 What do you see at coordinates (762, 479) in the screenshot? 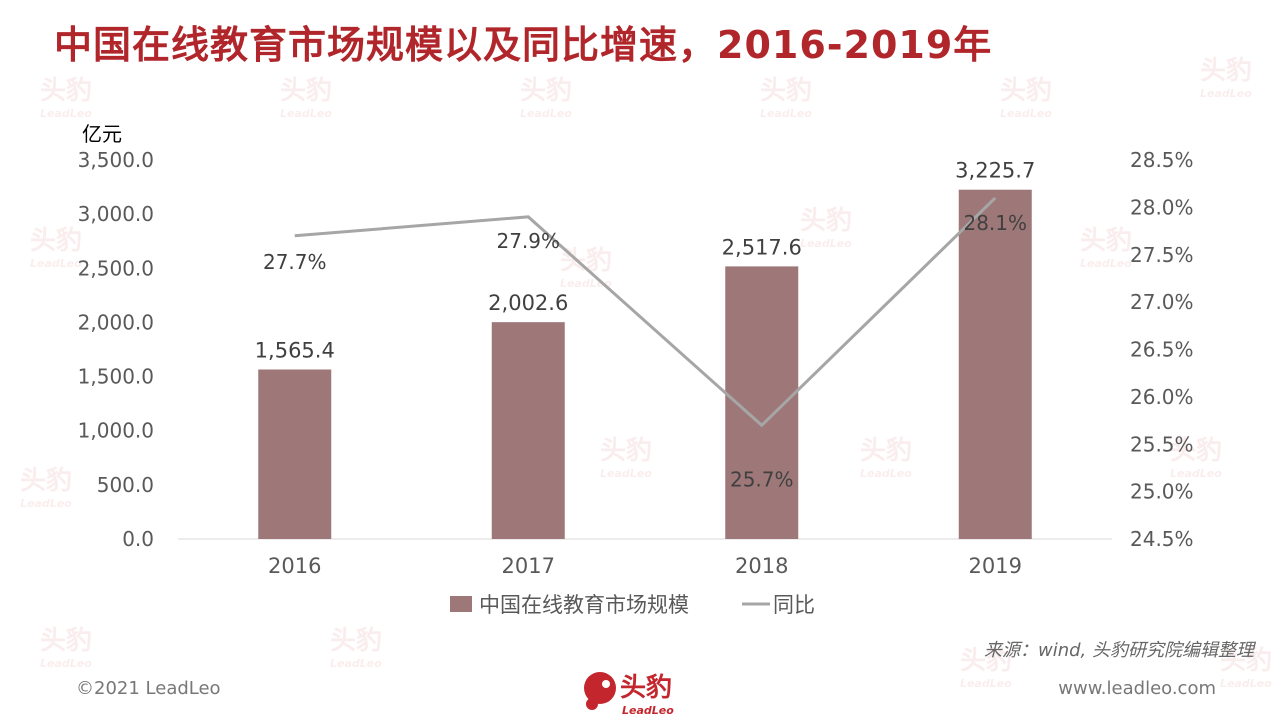
I see `line-data-label: 25.7%` at bounding box center [762, 479].